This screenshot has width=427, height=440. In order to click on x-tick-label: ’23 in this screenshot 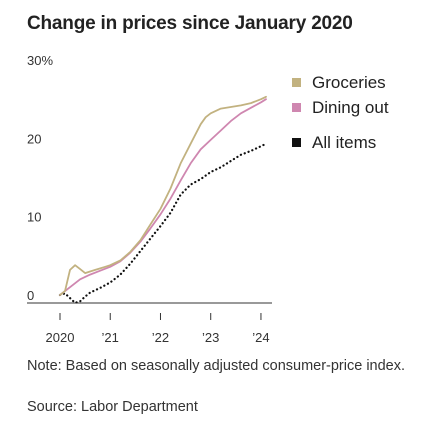, I will do `click(210, 337)`.